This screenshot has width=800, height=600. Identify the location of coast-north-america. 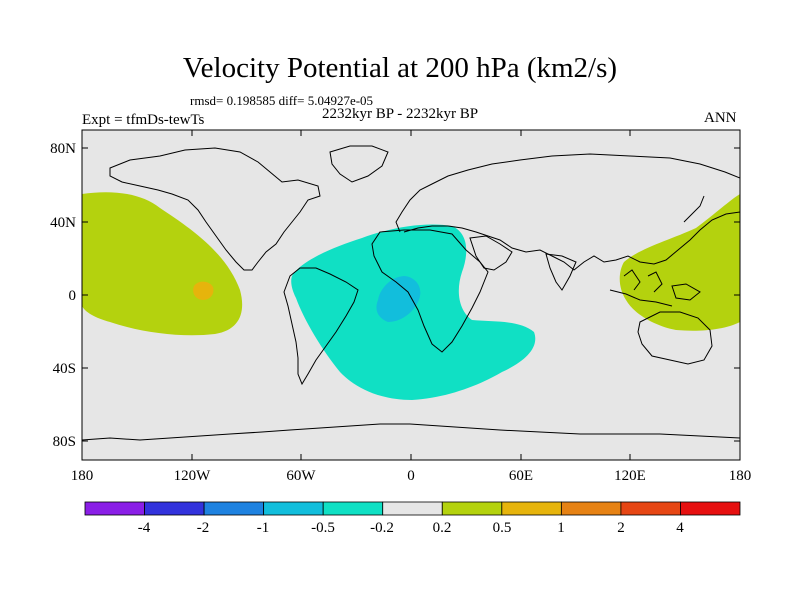
(215, 209).